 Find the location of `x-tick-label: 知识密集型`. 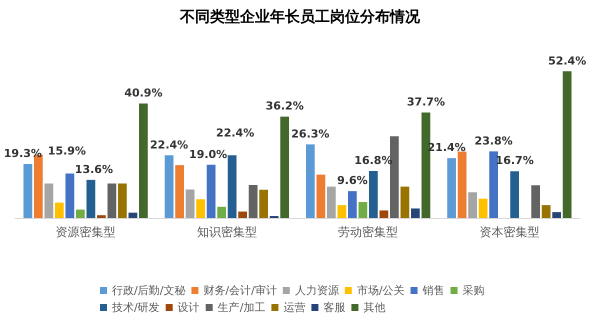

x-tick-label: 知识密集型 is located at coordinates (226, 232).